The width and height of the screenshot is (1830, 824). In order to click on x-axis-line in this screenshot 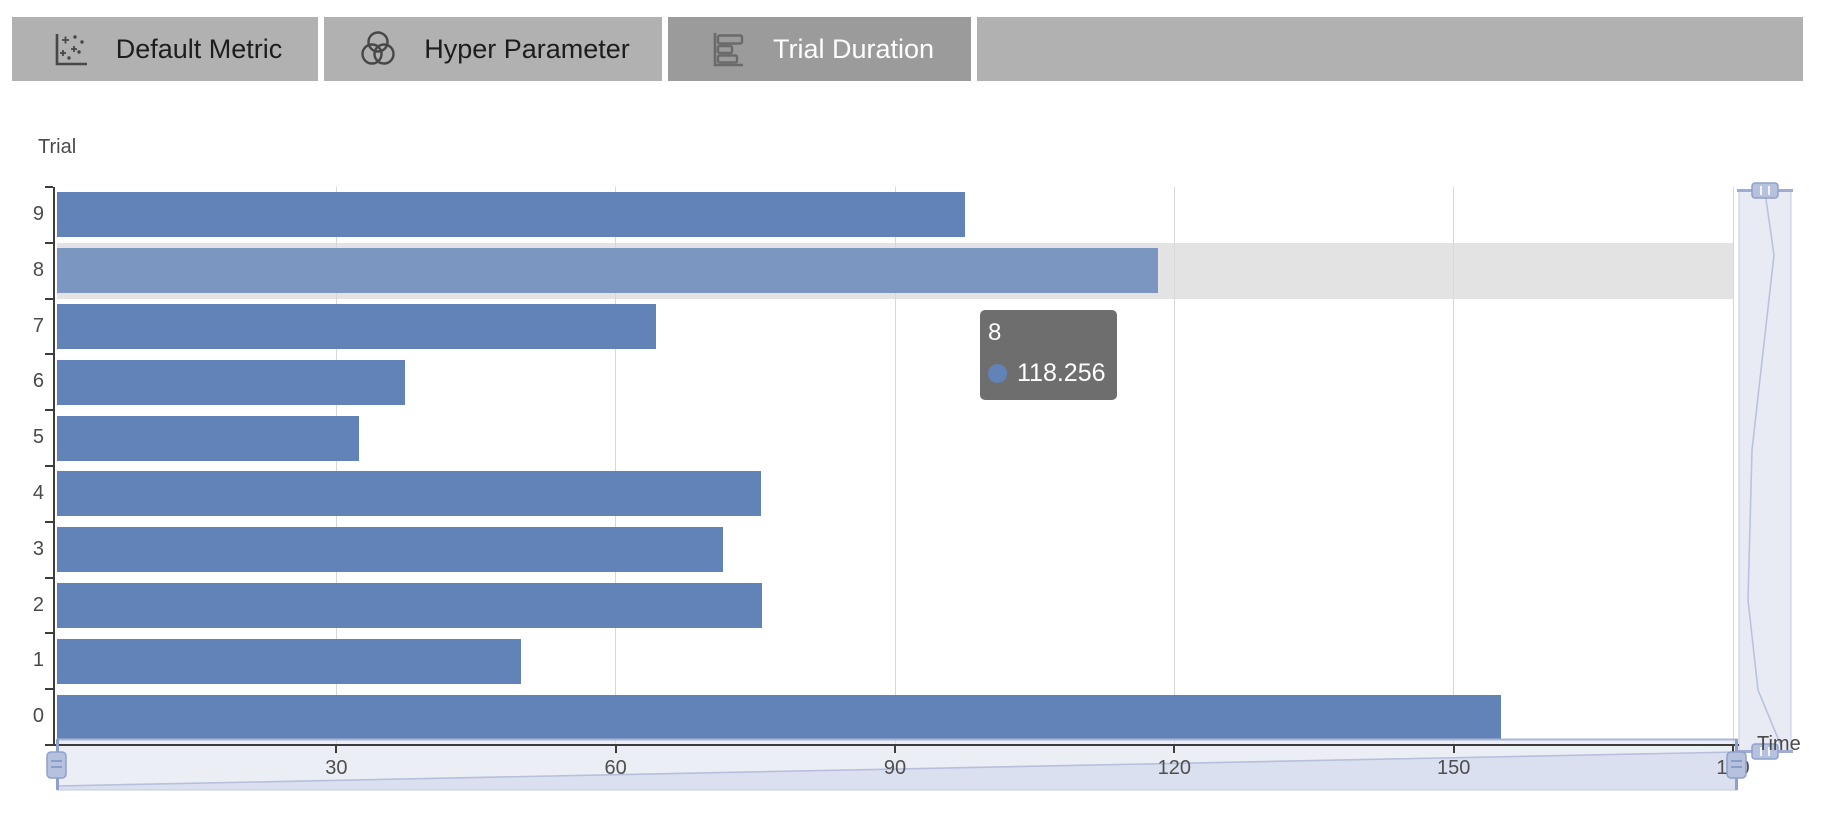, I will do `click(896, 745)`.